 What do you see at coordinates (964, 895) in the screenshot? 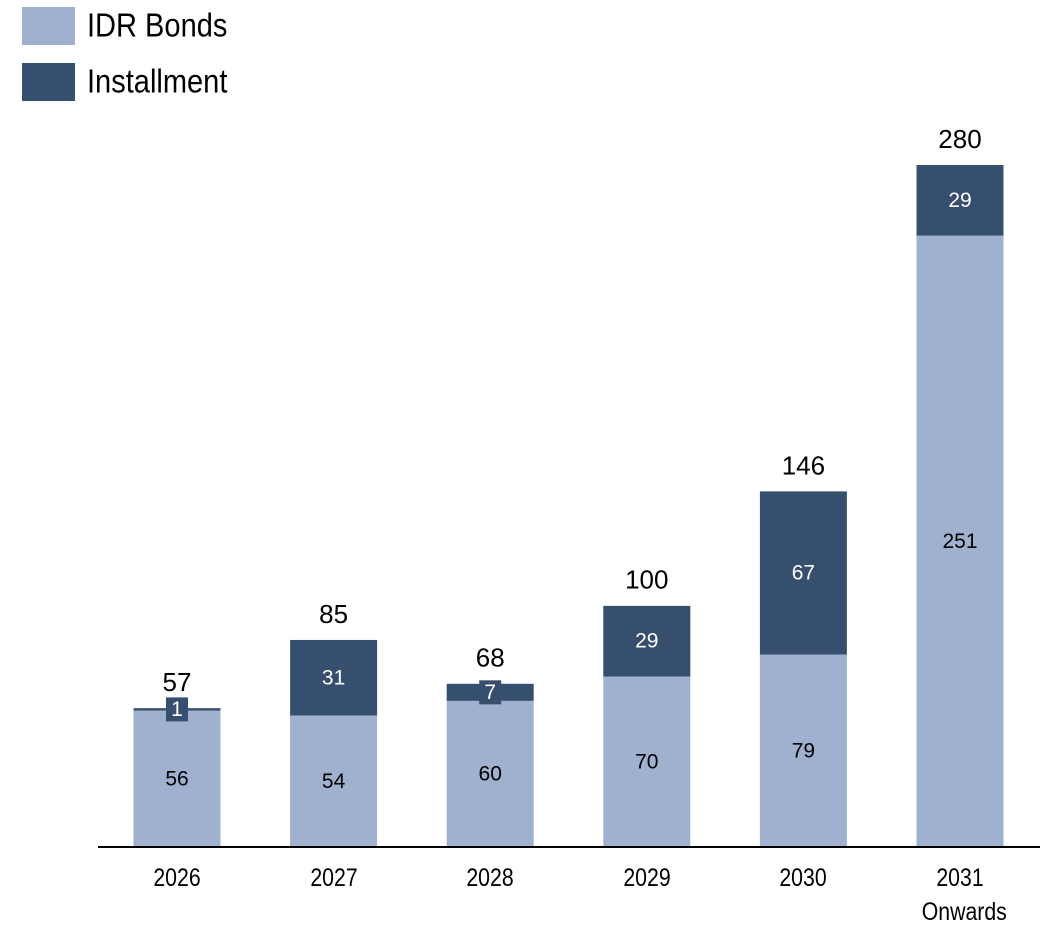
I see `x-tick-label: 2031 Onwards` at bounding box center [964, 895].